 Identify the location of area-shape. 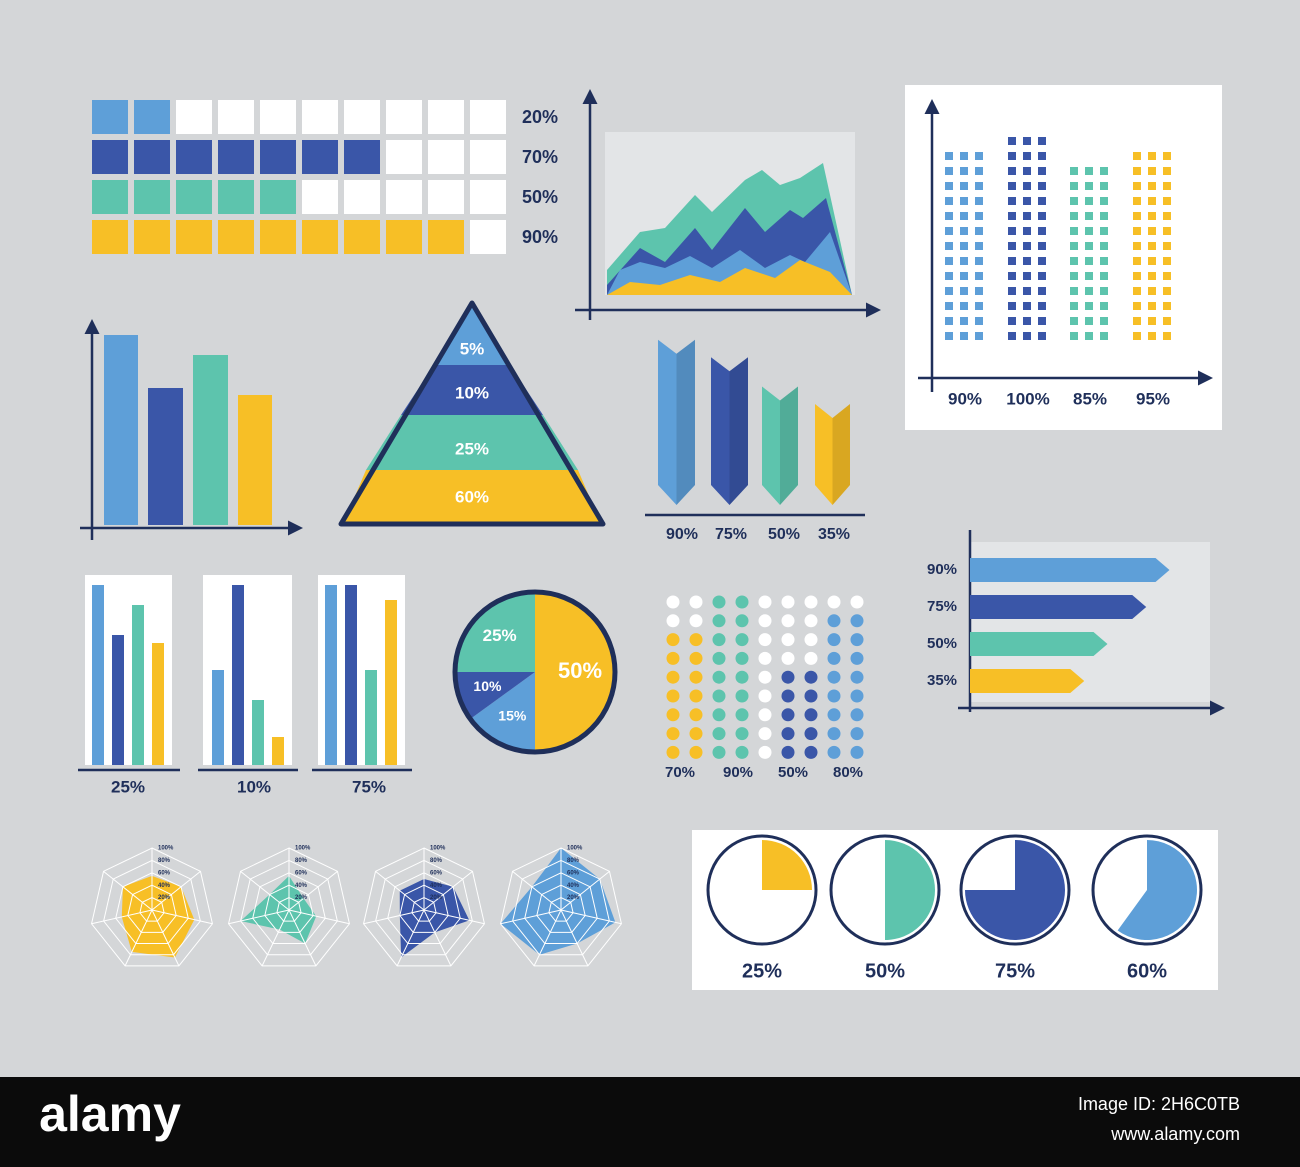
(729, 277).